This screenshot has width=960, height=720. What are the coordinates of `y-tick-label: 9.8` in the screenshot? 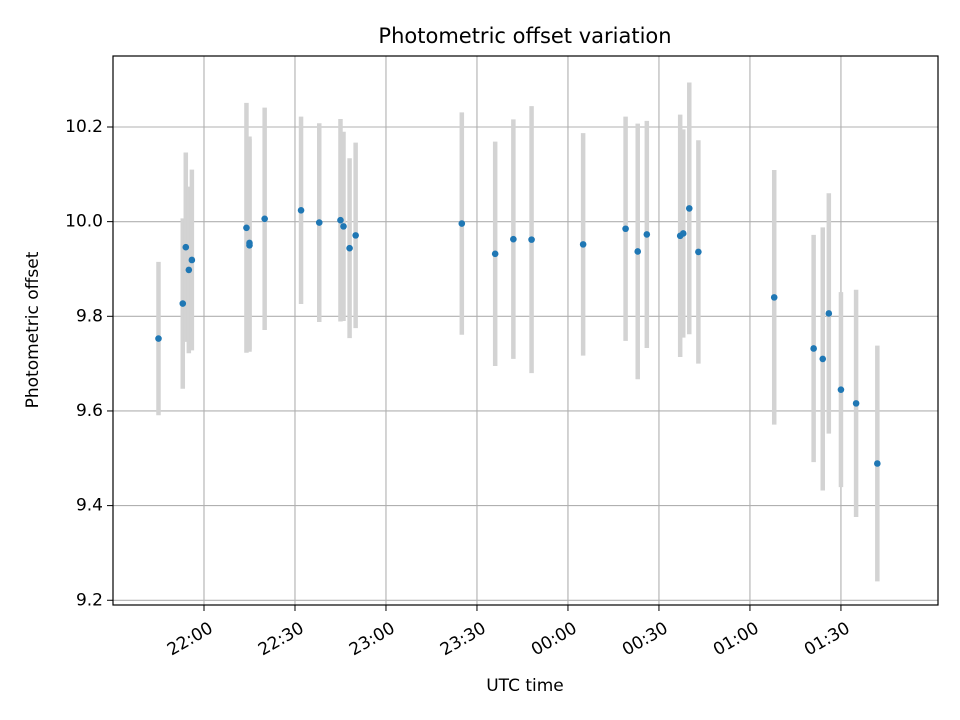 It's located at (89, 316).